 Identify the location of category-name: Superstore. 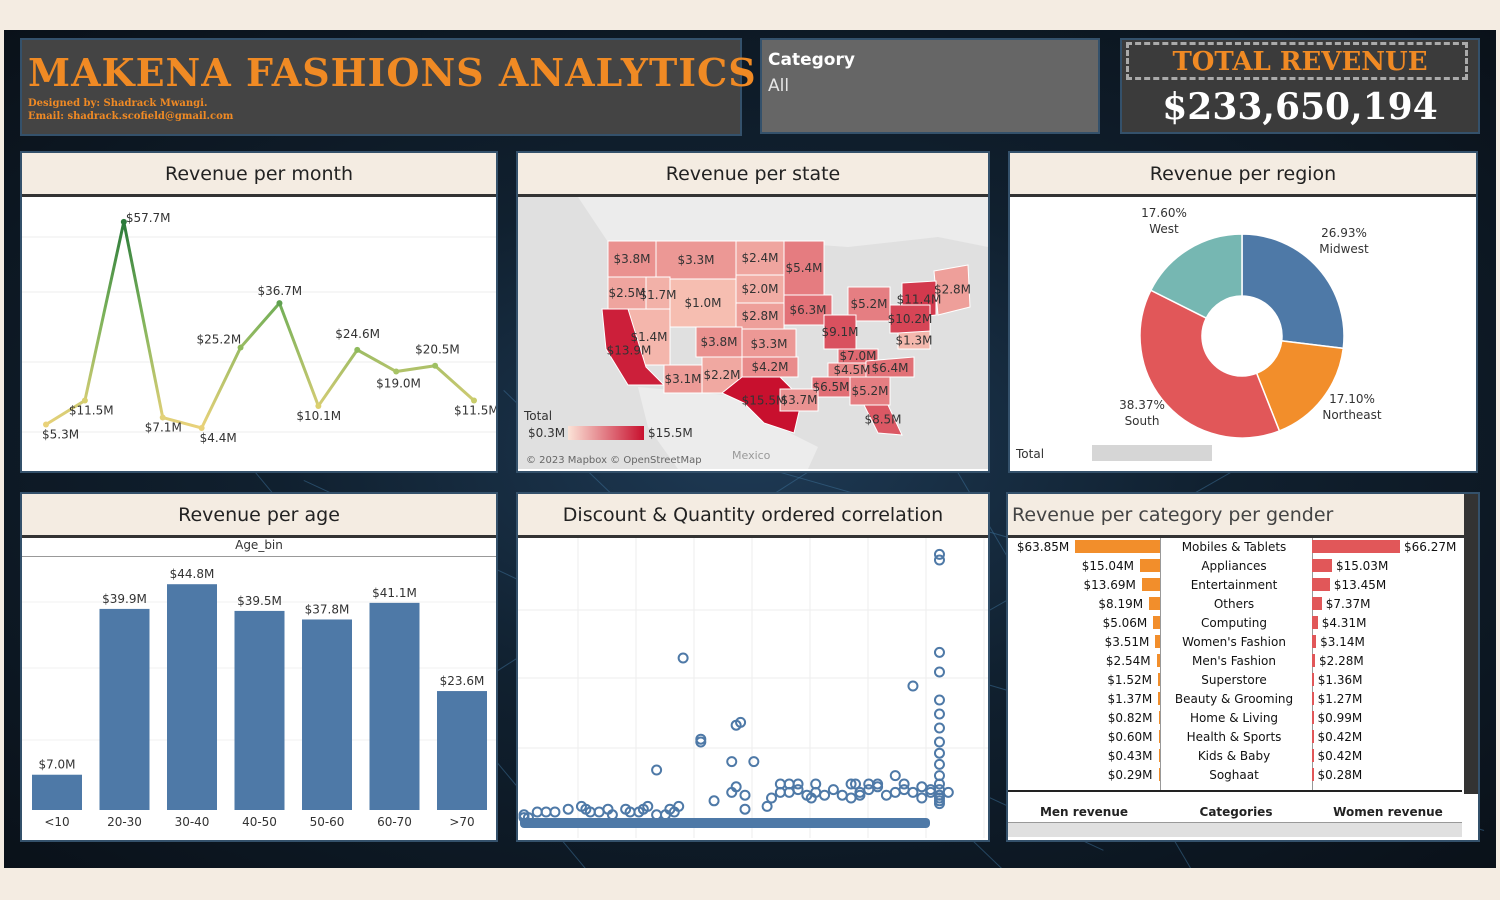
(1234, 680).